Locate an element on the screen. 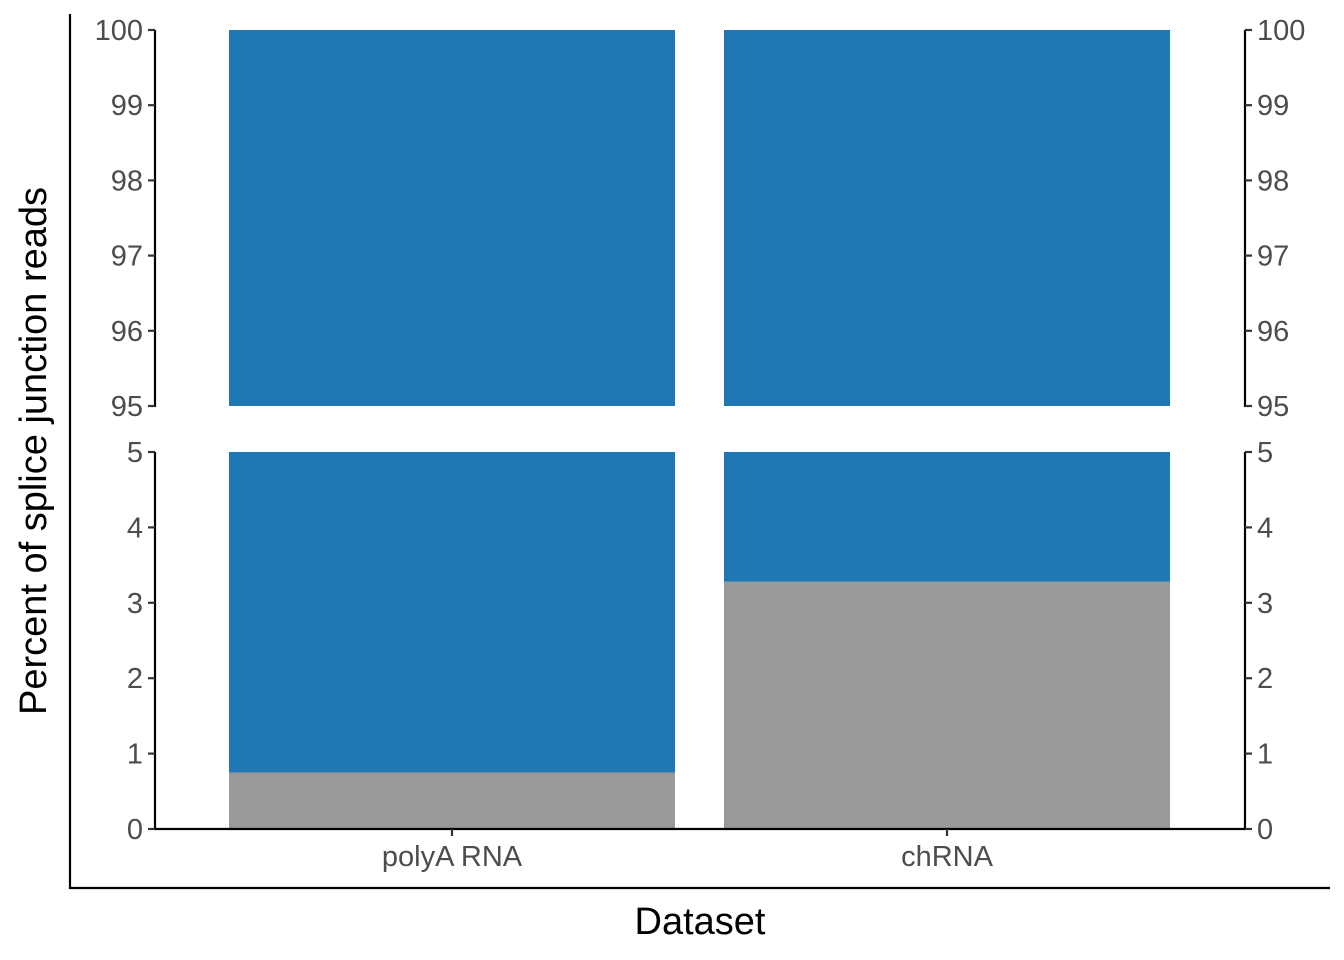 The height and width of the screenshot is (960, 1344). y-axis-title: Percent of splice junction reads is located at coordinates (34, 451).